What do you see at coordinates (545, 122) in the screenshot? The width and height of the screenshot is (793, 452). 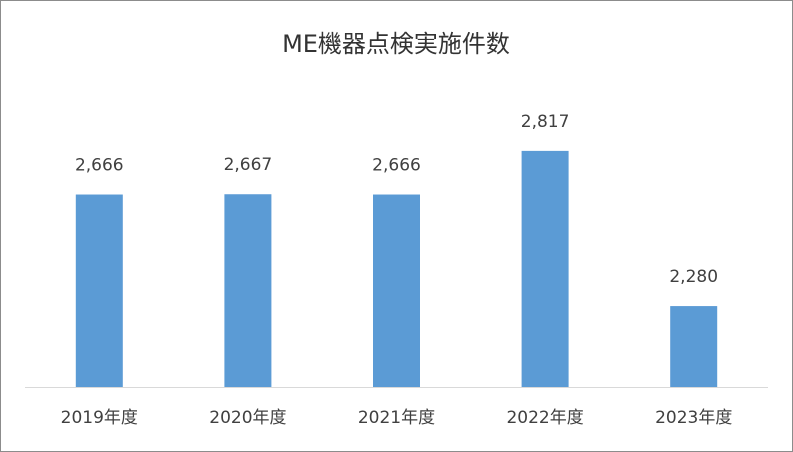 I see `value-label: 2,817` at bounding box center [545, 122].